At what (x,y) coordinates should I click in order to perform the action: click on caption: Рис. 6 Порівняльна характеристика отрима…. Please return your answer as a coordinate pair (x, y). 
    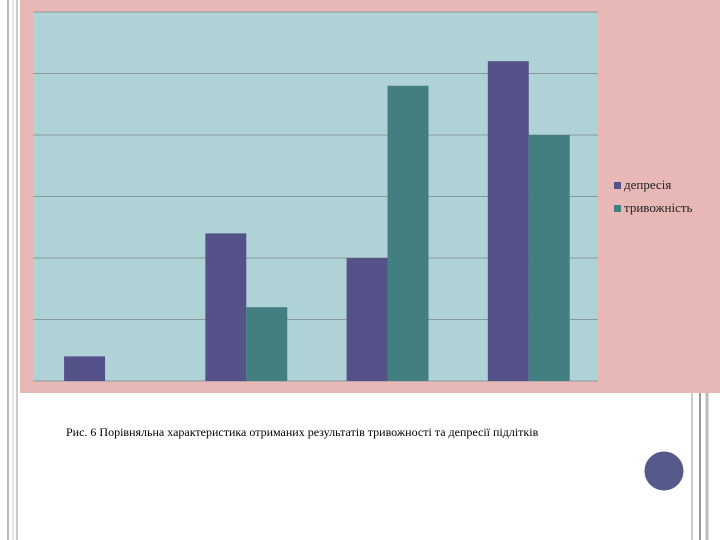
    Looking at the image, I should click on (302, 432).